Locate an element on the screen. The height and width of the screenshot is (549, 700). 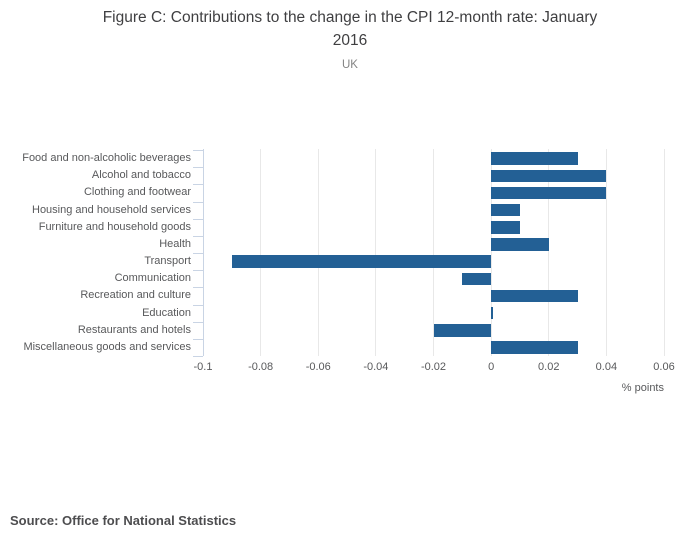
x-axis-label: % points is located at coordinates (642, 388).